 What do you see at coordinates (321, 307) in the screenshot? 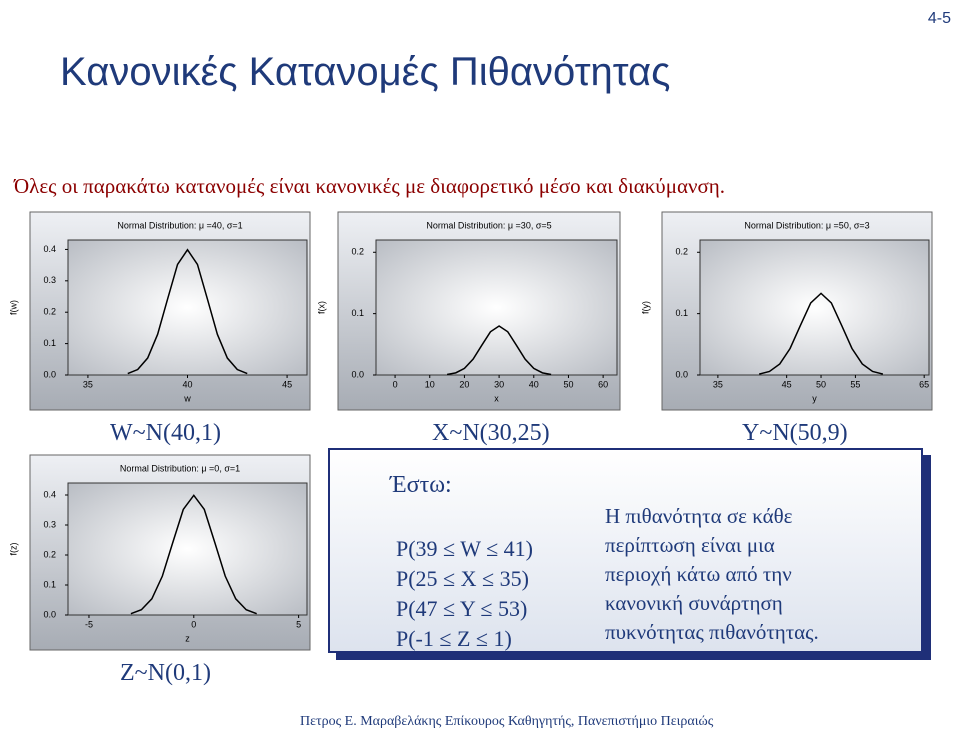
I see `y-axis-label: f(x)` at bounding box center [321, 307].